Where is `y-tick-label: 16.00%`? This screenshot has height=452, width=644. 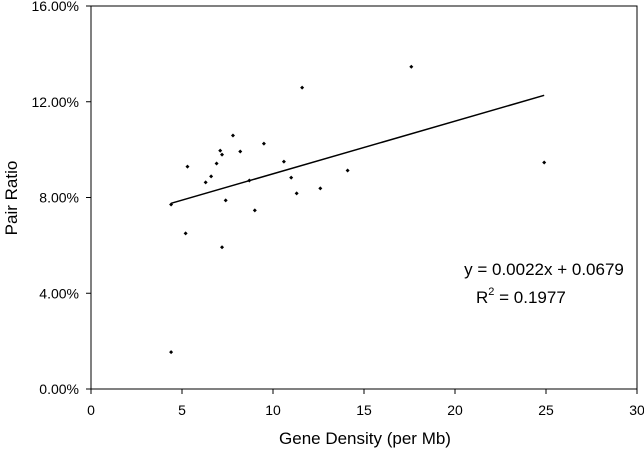
y-tick-label: 16.00% is located at coordinates (55, 7).